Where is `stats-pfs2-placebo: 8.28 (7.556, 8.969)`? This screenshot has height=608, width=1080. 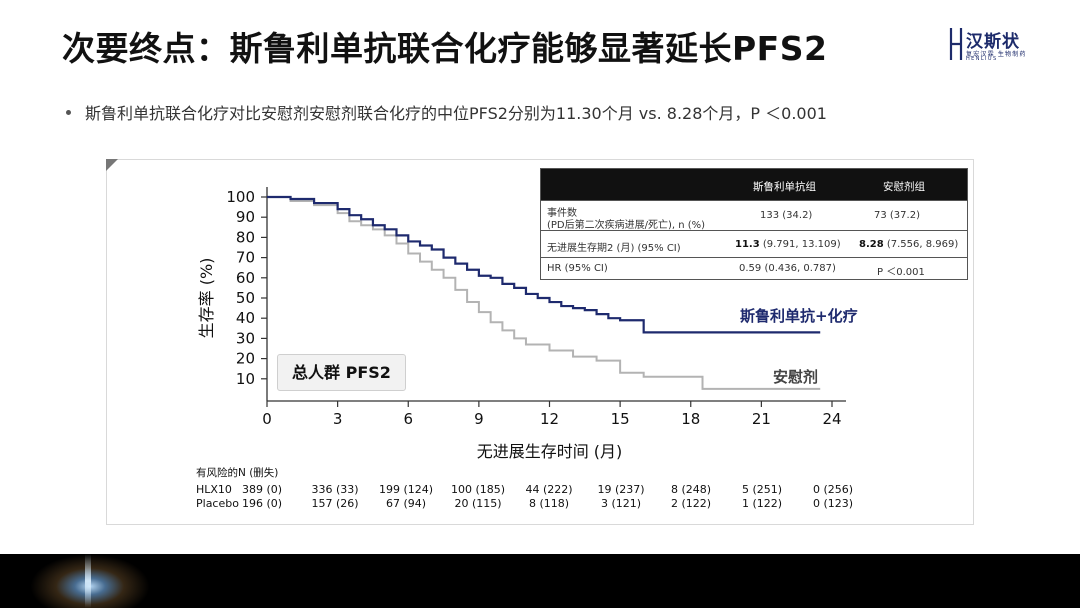
stats-pfs2-placebo: 8.28 (7.556, 8.969) is located at coordinates (908, 244).